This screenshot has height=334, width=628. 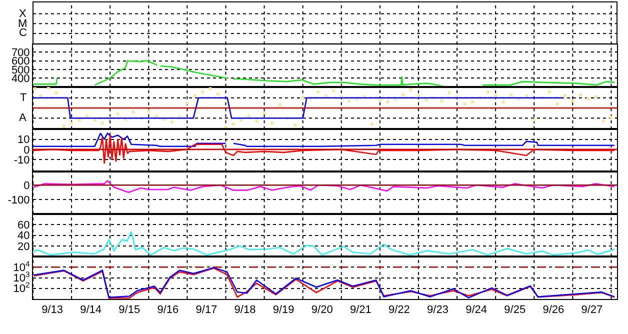 What do you see at coordinates (24, 236) in the screenshot?
I see `y-tick-label: 40` at bounding box center [24, 236].